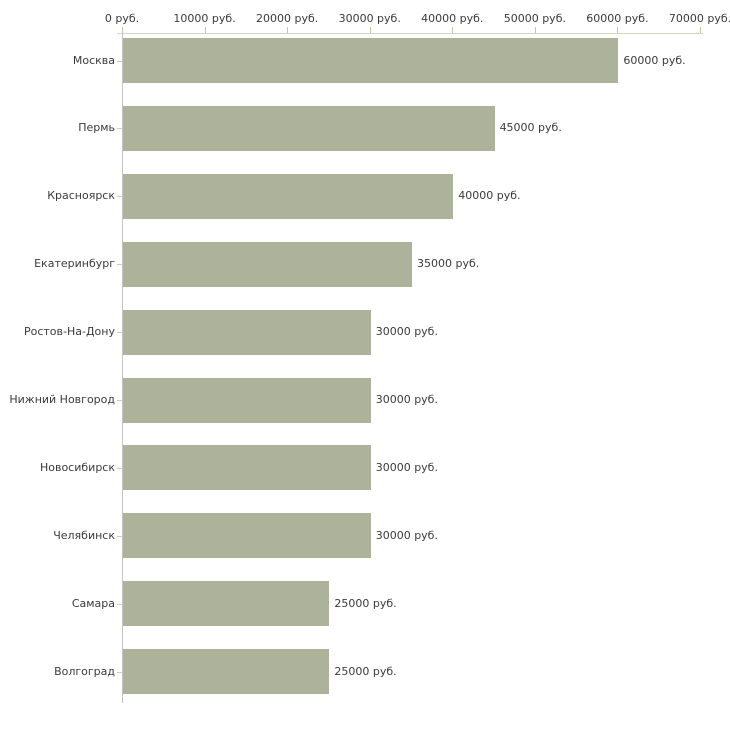 Image resolution: width=730 pixels, height=730 pixels. I want to click on x-tick-label: 20000 руб., so click(287, 18).